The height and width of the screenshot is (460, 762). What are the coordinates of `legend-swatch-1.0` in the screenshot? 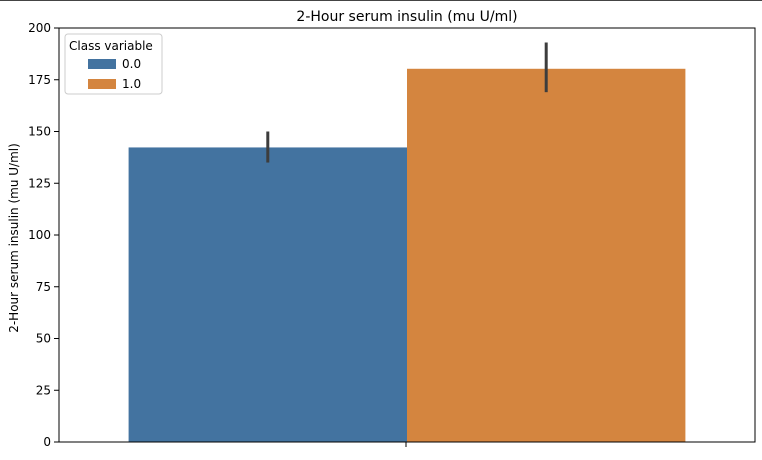 It's located at (102, 84).